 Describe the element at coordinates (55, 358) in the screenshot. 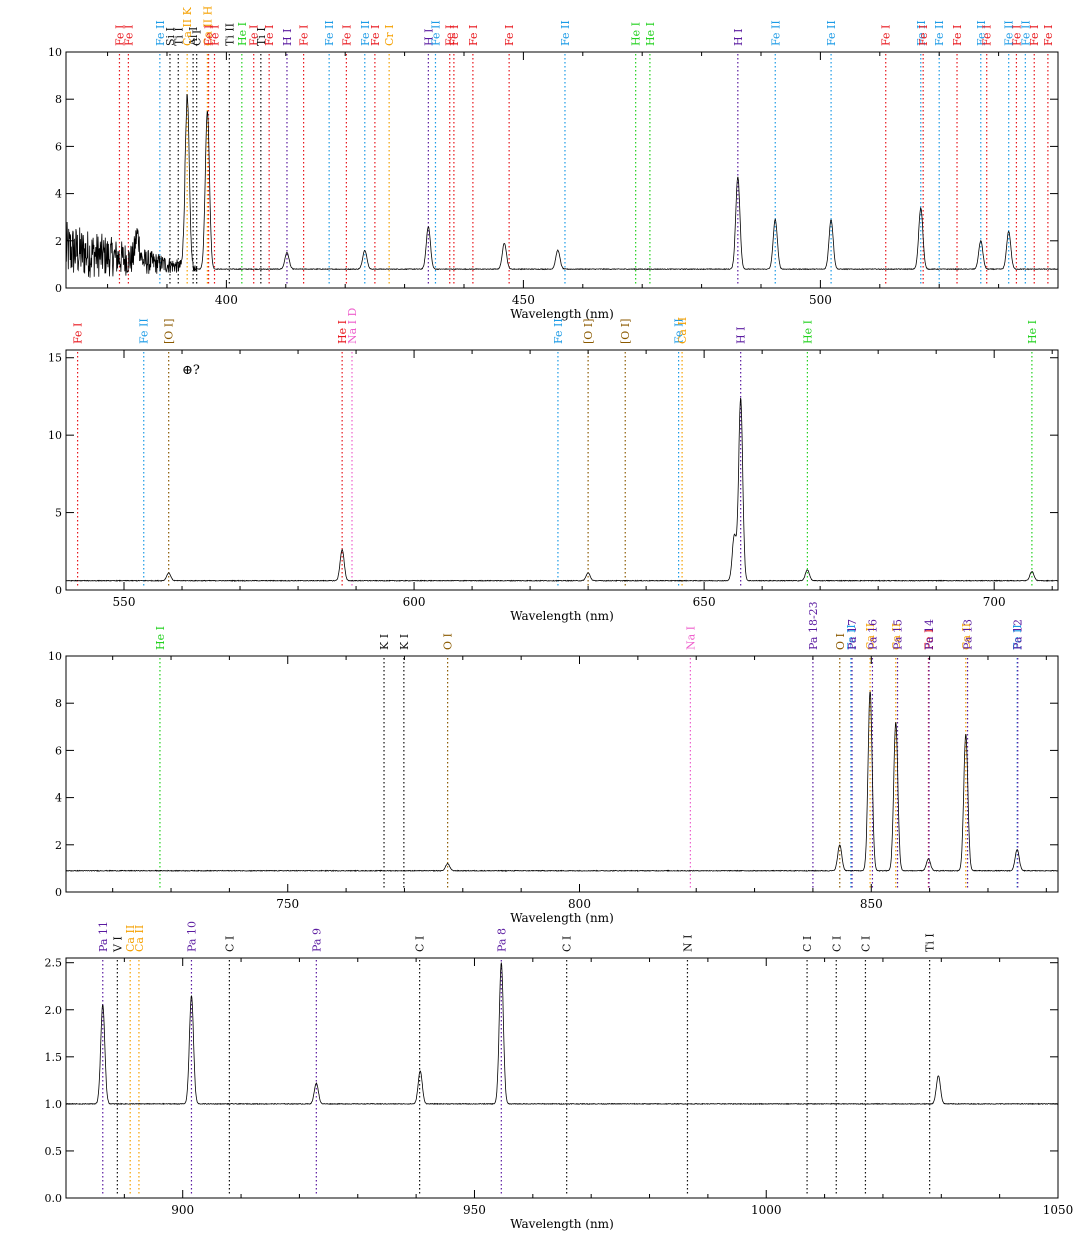

I see `y-tick-label: 15` at that location.